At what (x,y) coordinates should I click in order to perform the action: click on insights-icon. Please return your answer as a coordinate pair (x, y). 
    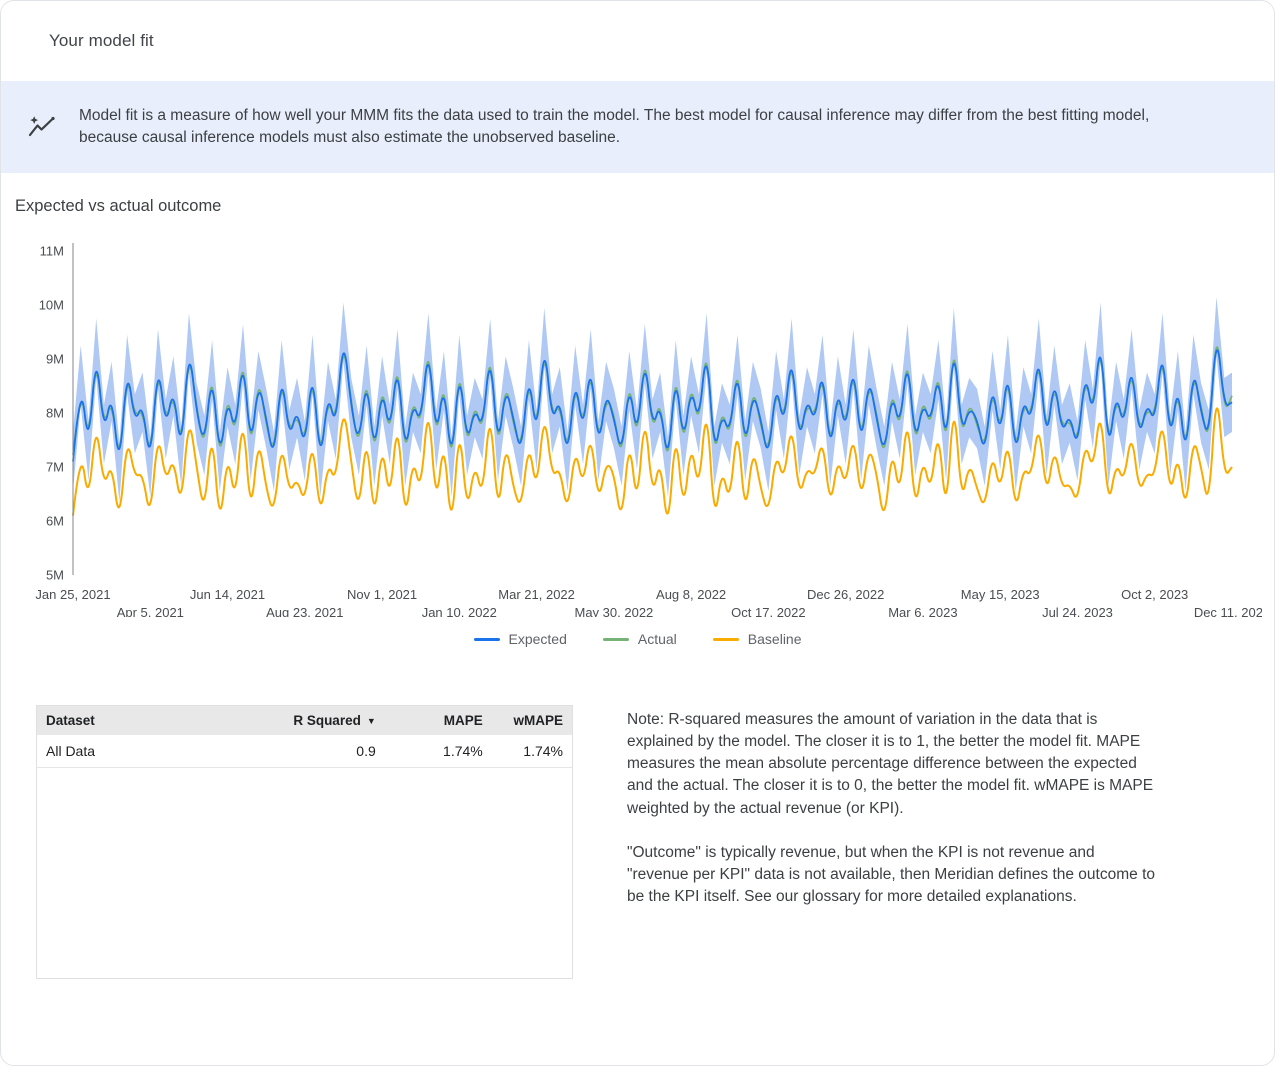
    Looking at the image, I should click on (42, 127).